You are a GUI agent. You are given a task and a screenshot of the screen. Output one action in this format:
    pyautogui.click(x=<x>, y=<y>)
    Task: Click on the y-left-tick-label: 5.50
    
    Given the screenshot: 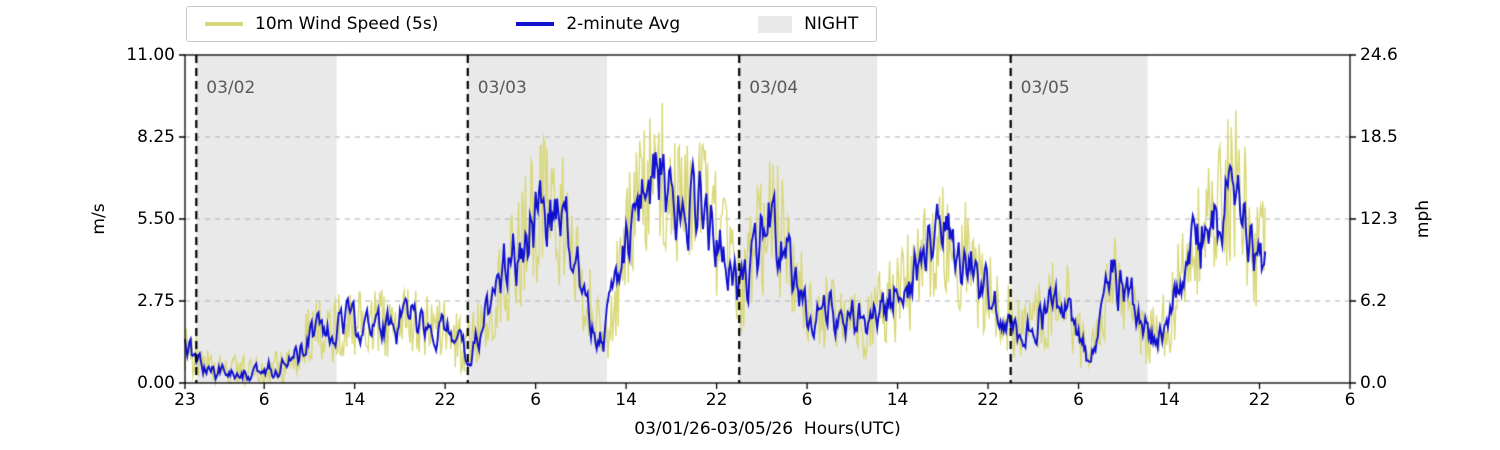 What is the action you would take?
    pyautogui.click(x=156, y=219)
    